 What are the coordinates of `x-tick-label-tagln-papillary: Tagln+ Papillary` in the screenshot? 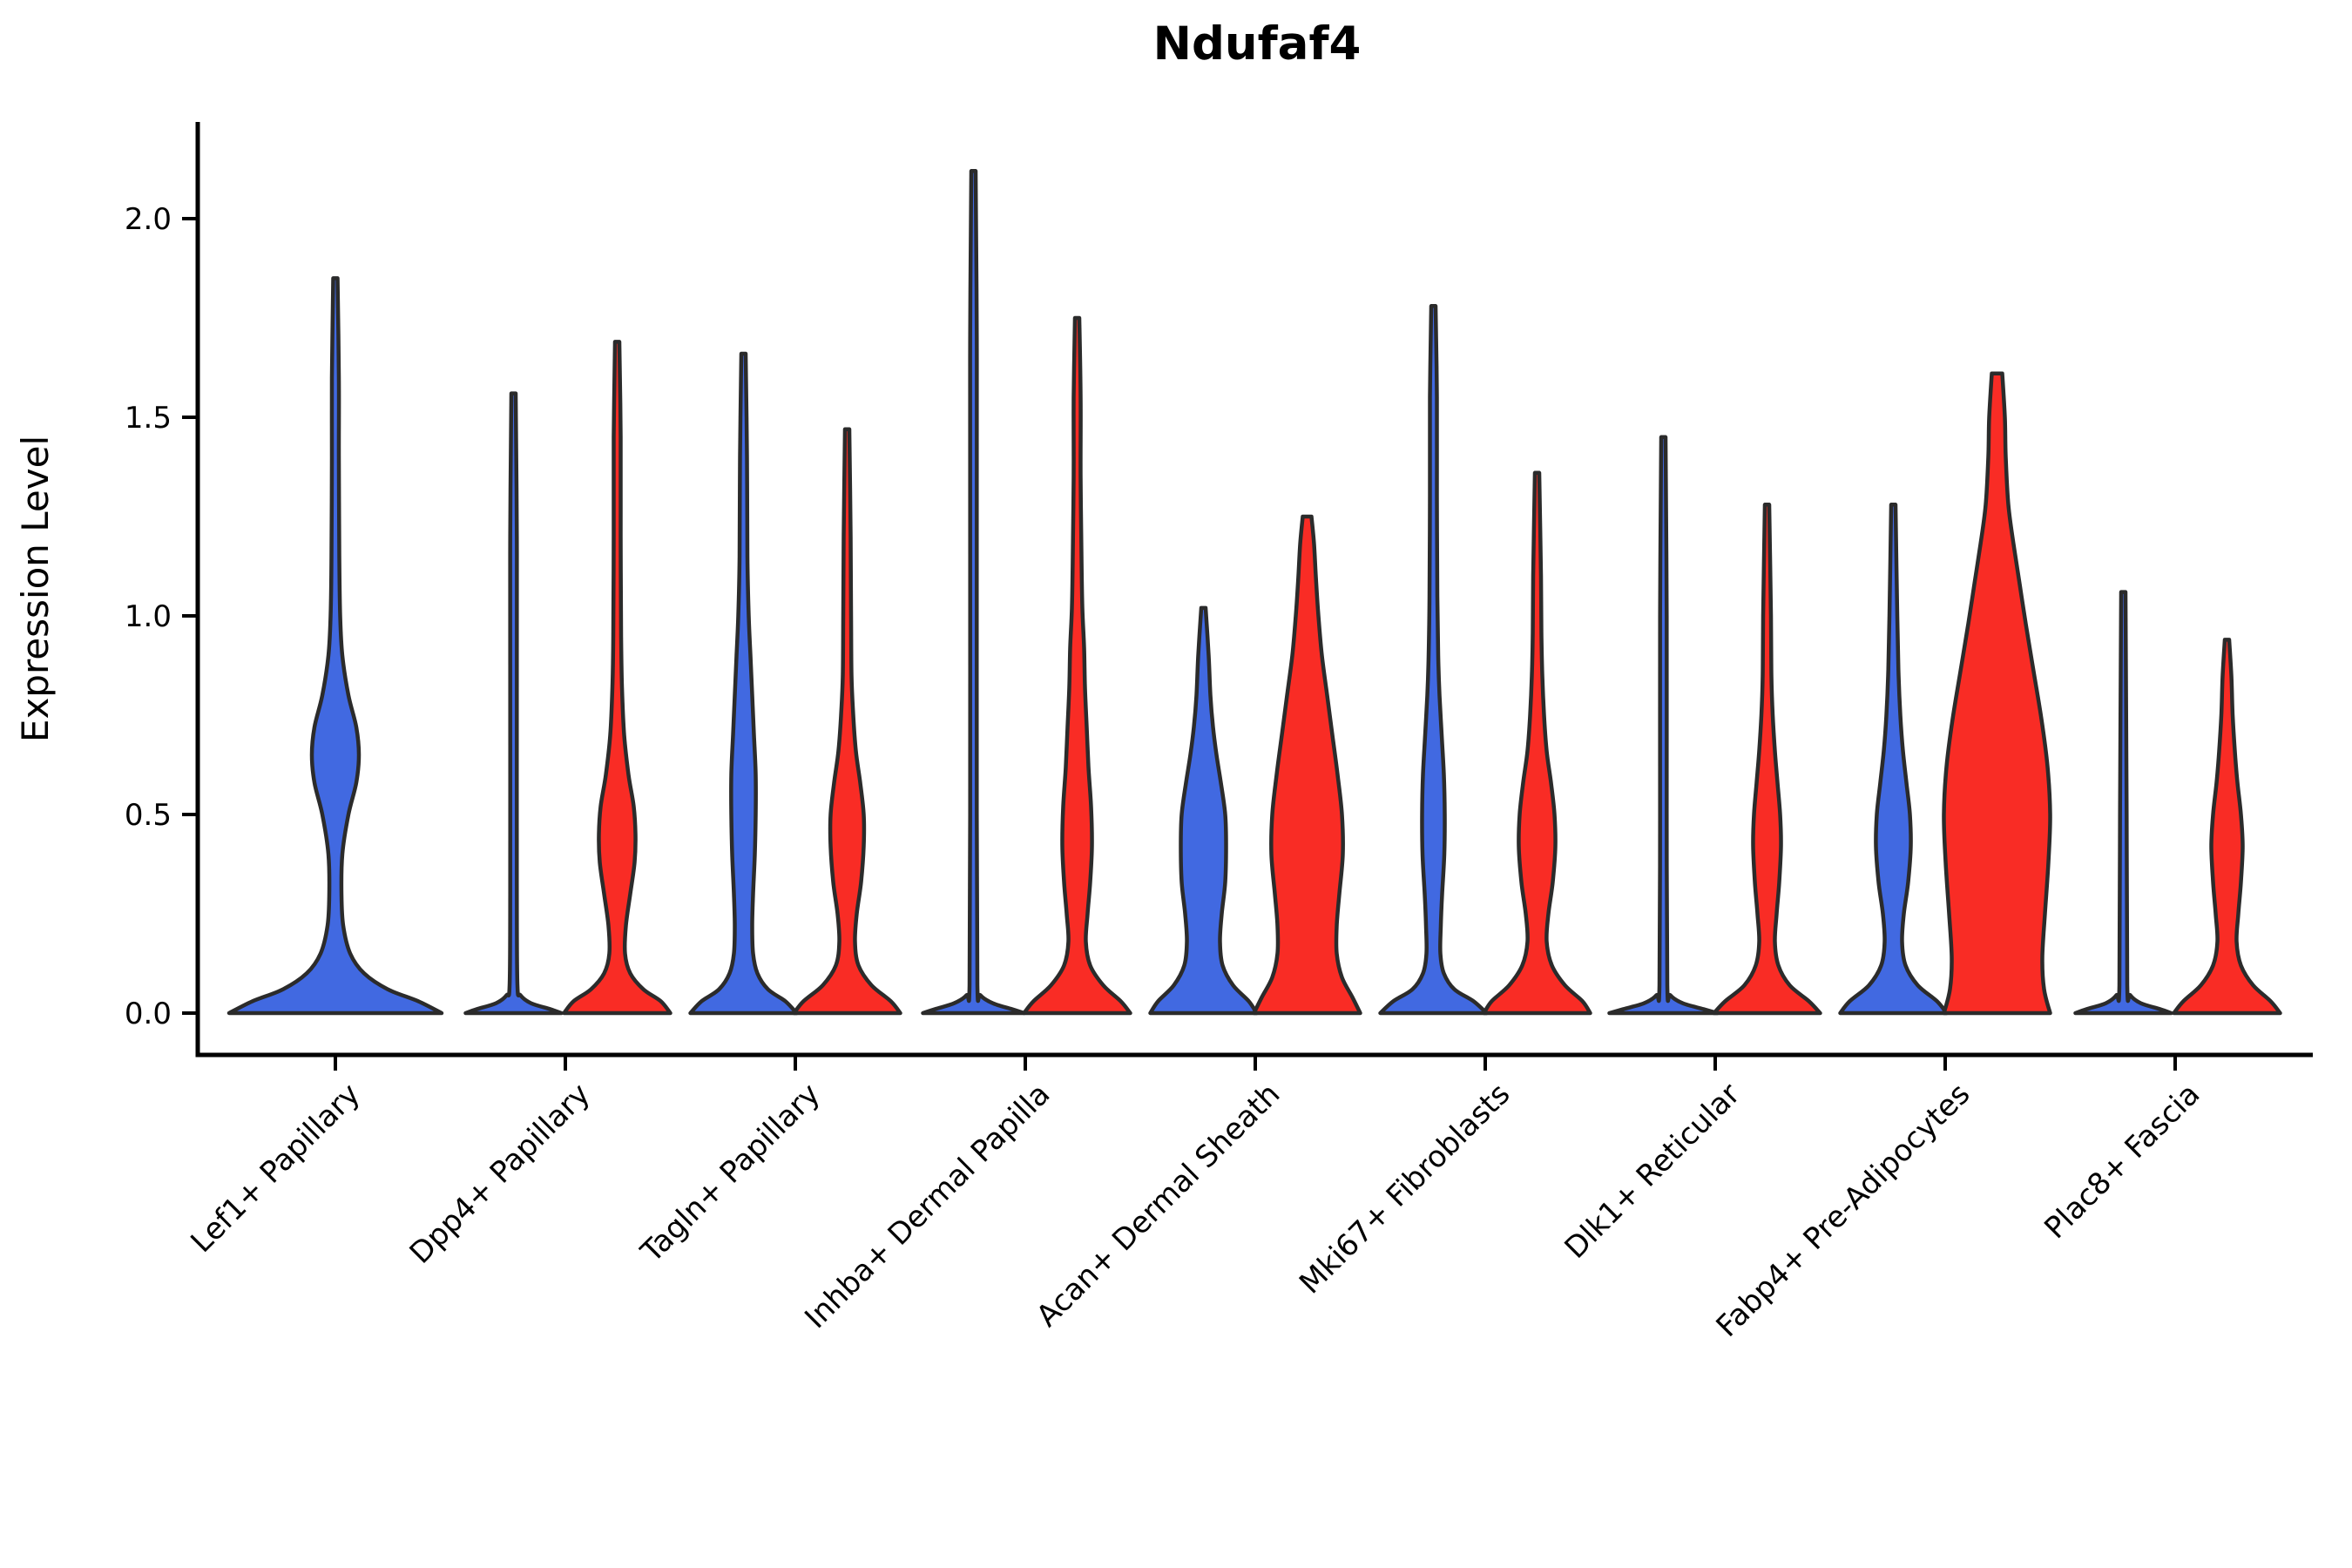 It's located at (731, 1173).